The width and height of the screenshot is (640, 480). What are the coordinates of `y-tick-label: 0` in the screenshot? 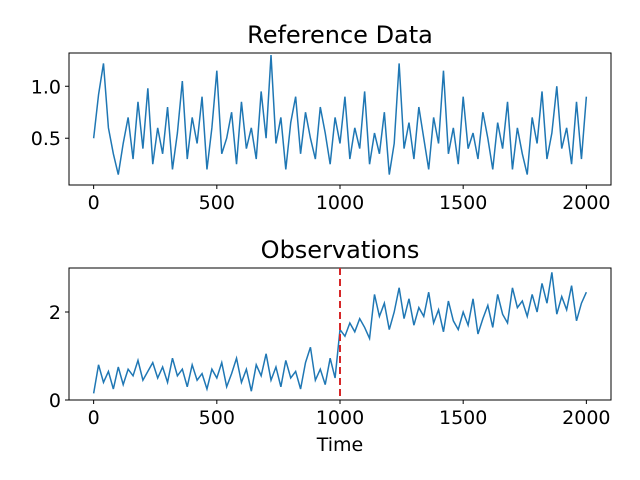 It's located at (55, 401).